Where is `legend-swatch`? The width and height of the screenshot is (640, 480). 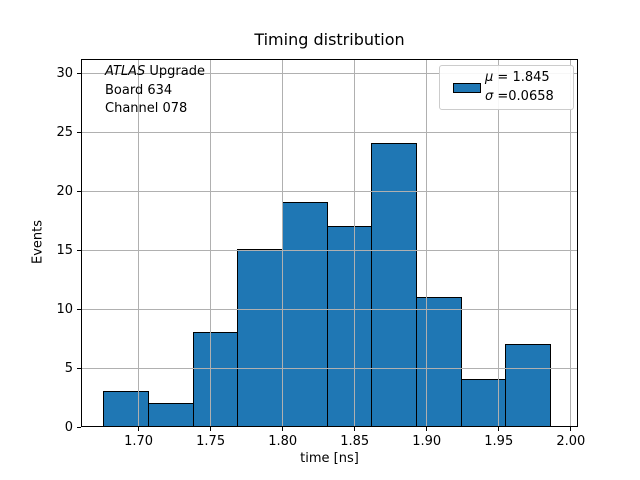
legend-swatch is located at coordinates (467, 88).